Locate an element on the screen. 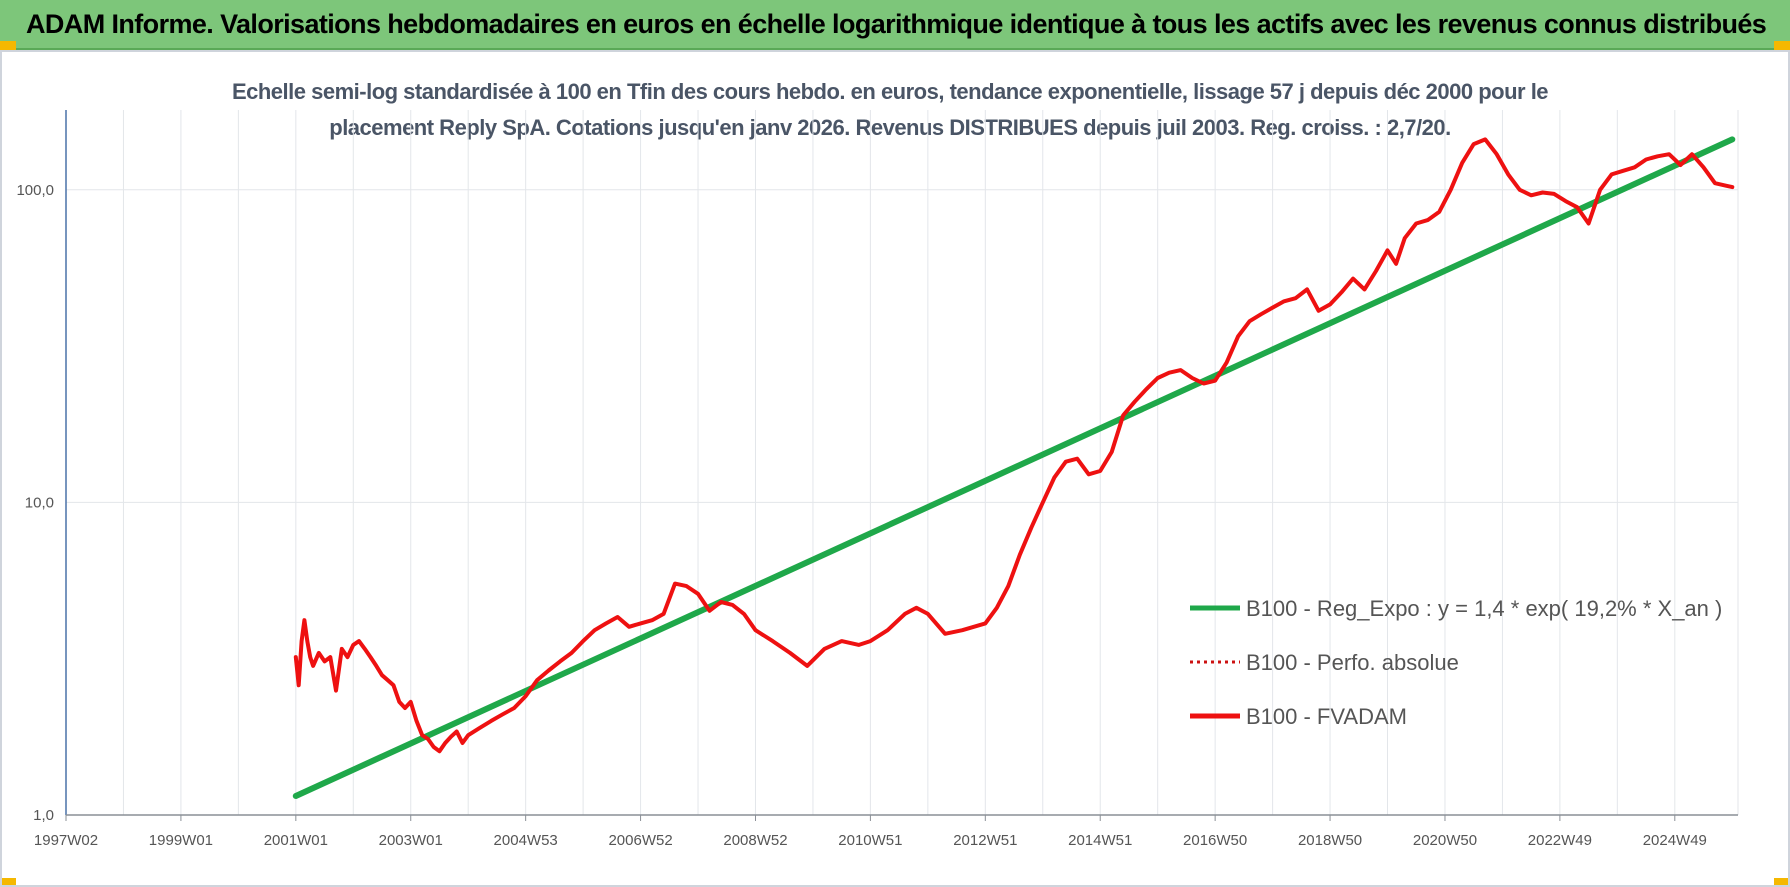 This screenshot has width=1790, height=887. x-tick-label: 2012W51 is located at coordinates (985, 840).